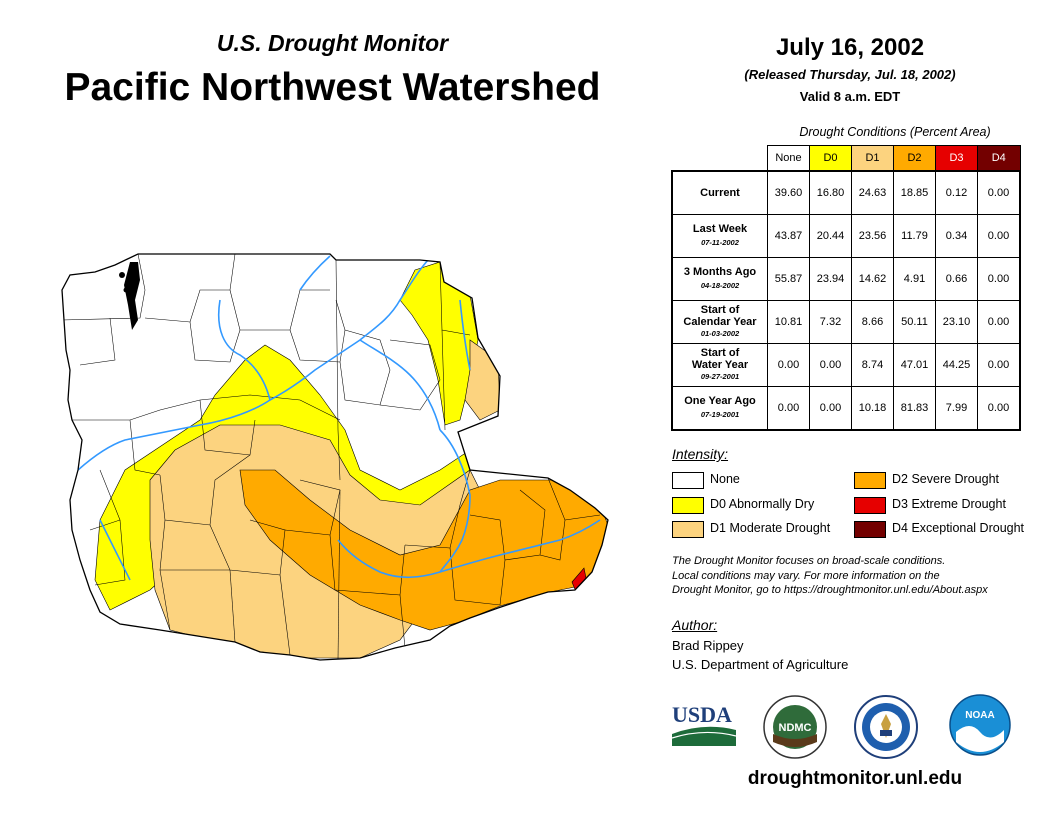 The image size is (1056, 816). I want to click on table-corner, so click(720, 159).